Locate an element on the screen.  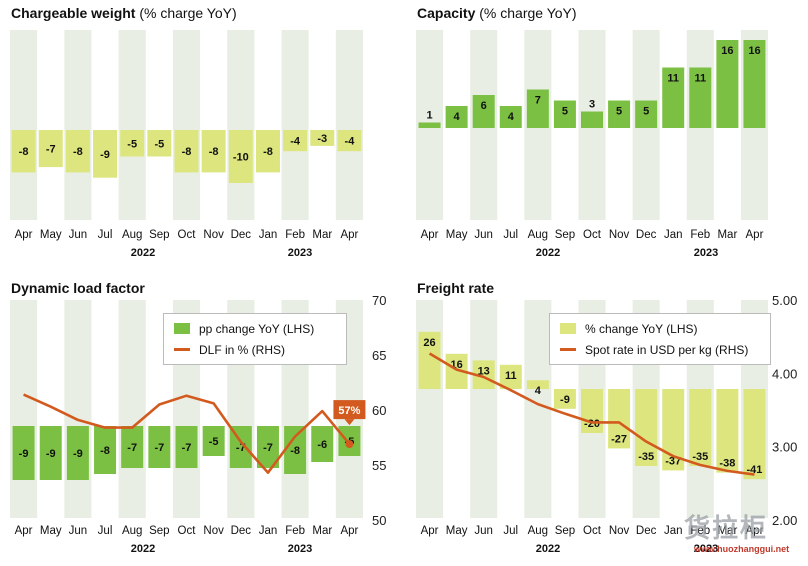
month-tick-label: Oct is located at coordinates (187, 531).